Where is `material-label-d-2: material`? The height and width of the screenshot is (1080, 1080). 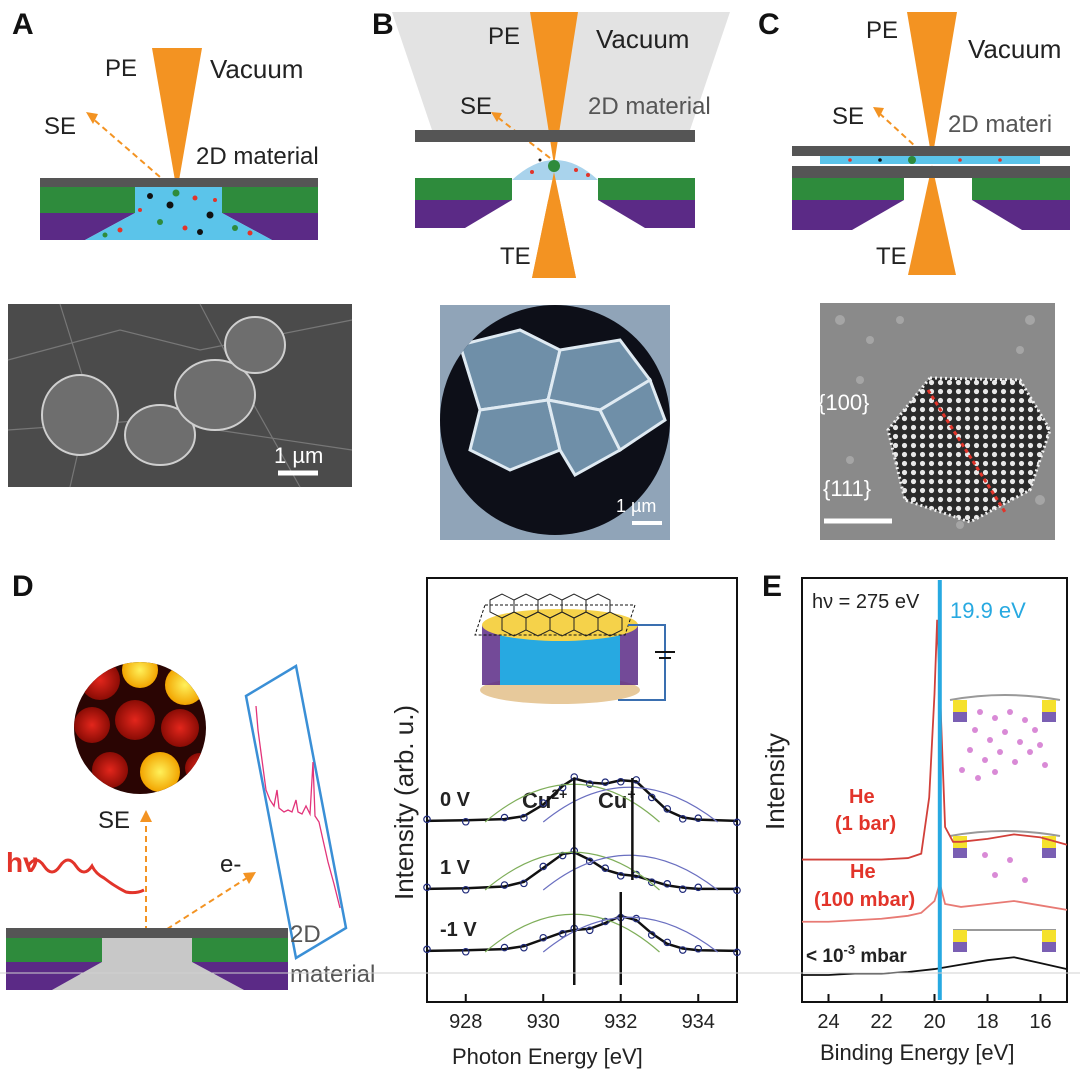
material-label-d-2: material is located at coordinates (332, 974).